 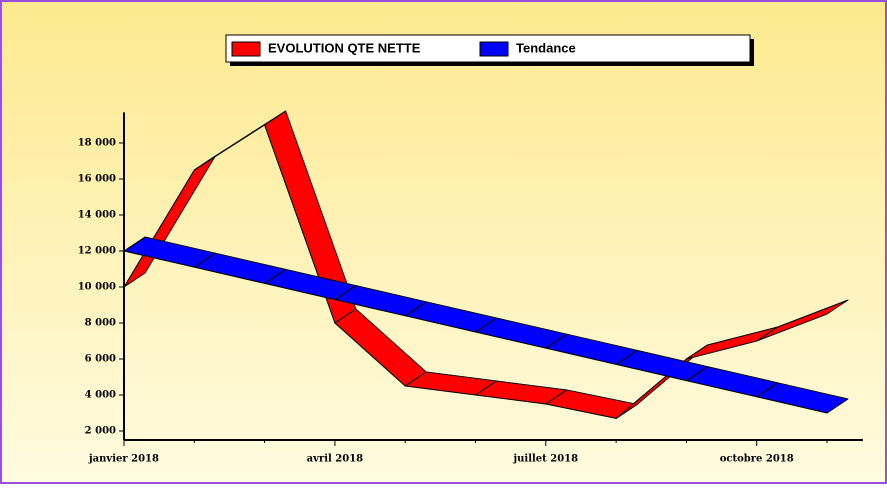 I want to click on y-tick-label: 8 000, so click(x=100, y=323).